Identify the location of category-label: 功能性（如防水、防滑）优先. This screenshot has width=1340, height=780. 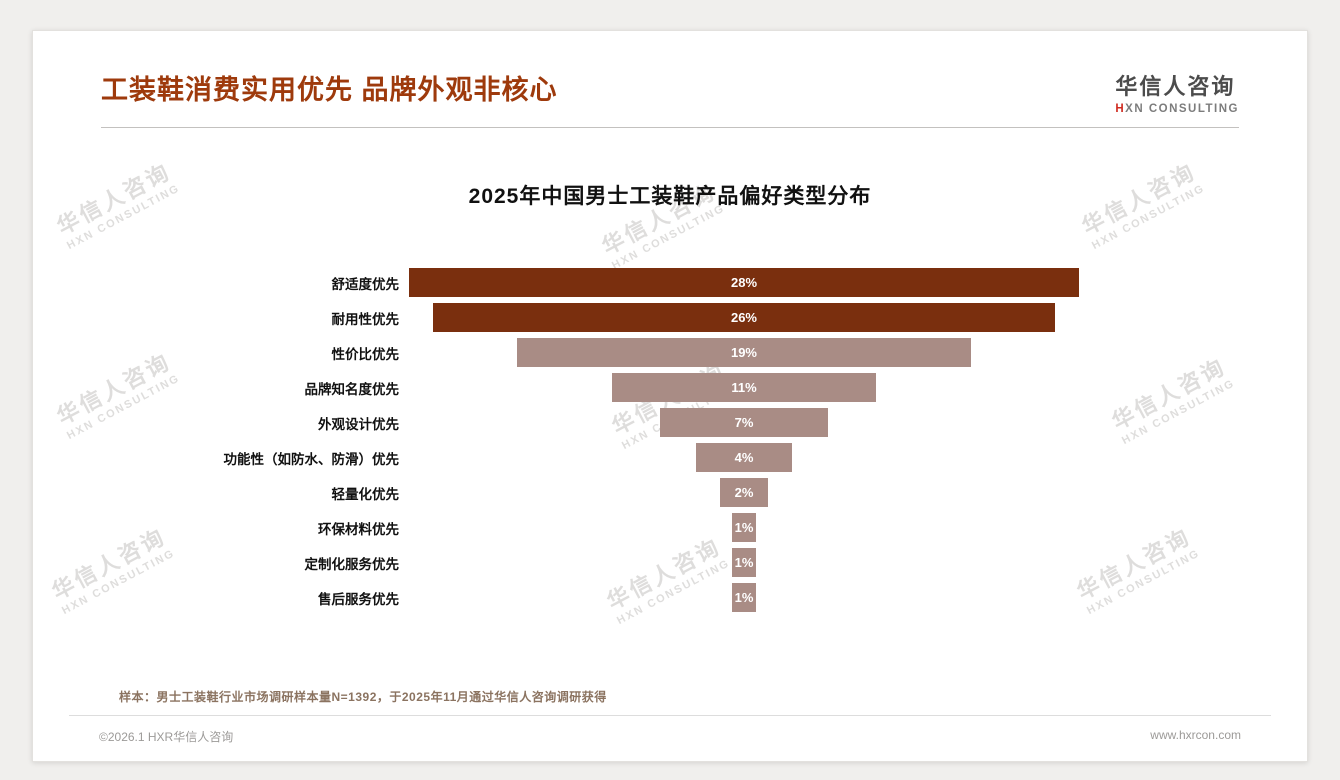
(311, 459).